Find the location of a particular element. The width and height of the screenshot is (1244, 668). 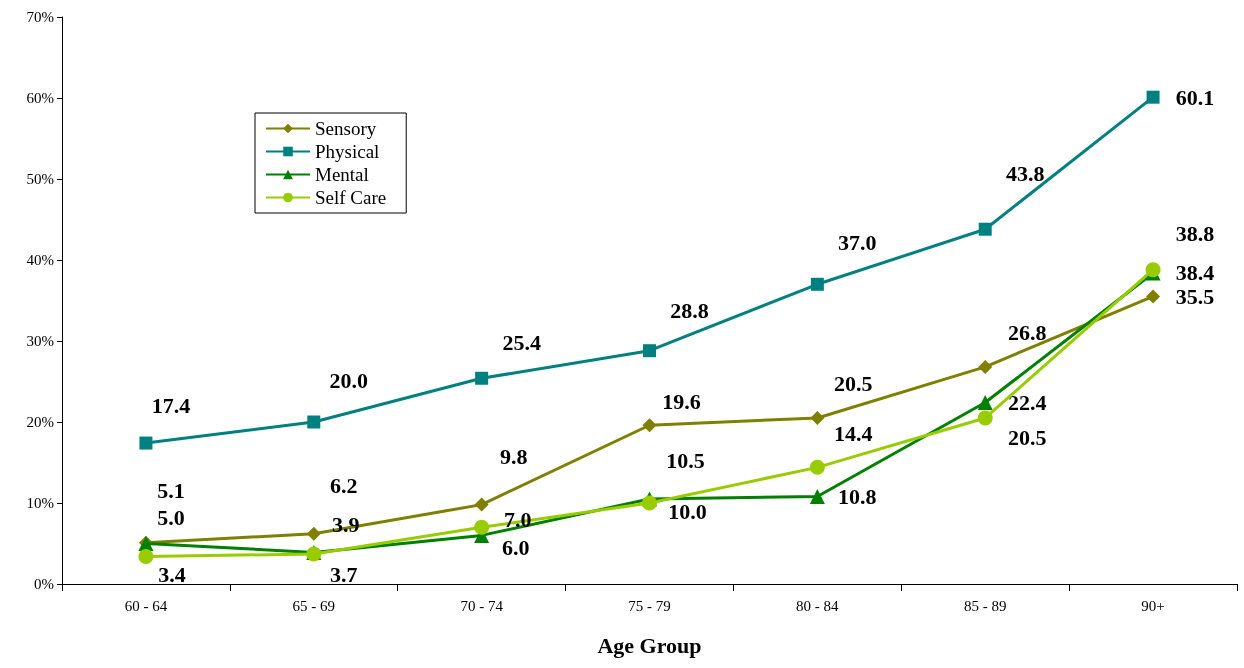

x-axis-title: Age Group is located at coordinates (649, 645).